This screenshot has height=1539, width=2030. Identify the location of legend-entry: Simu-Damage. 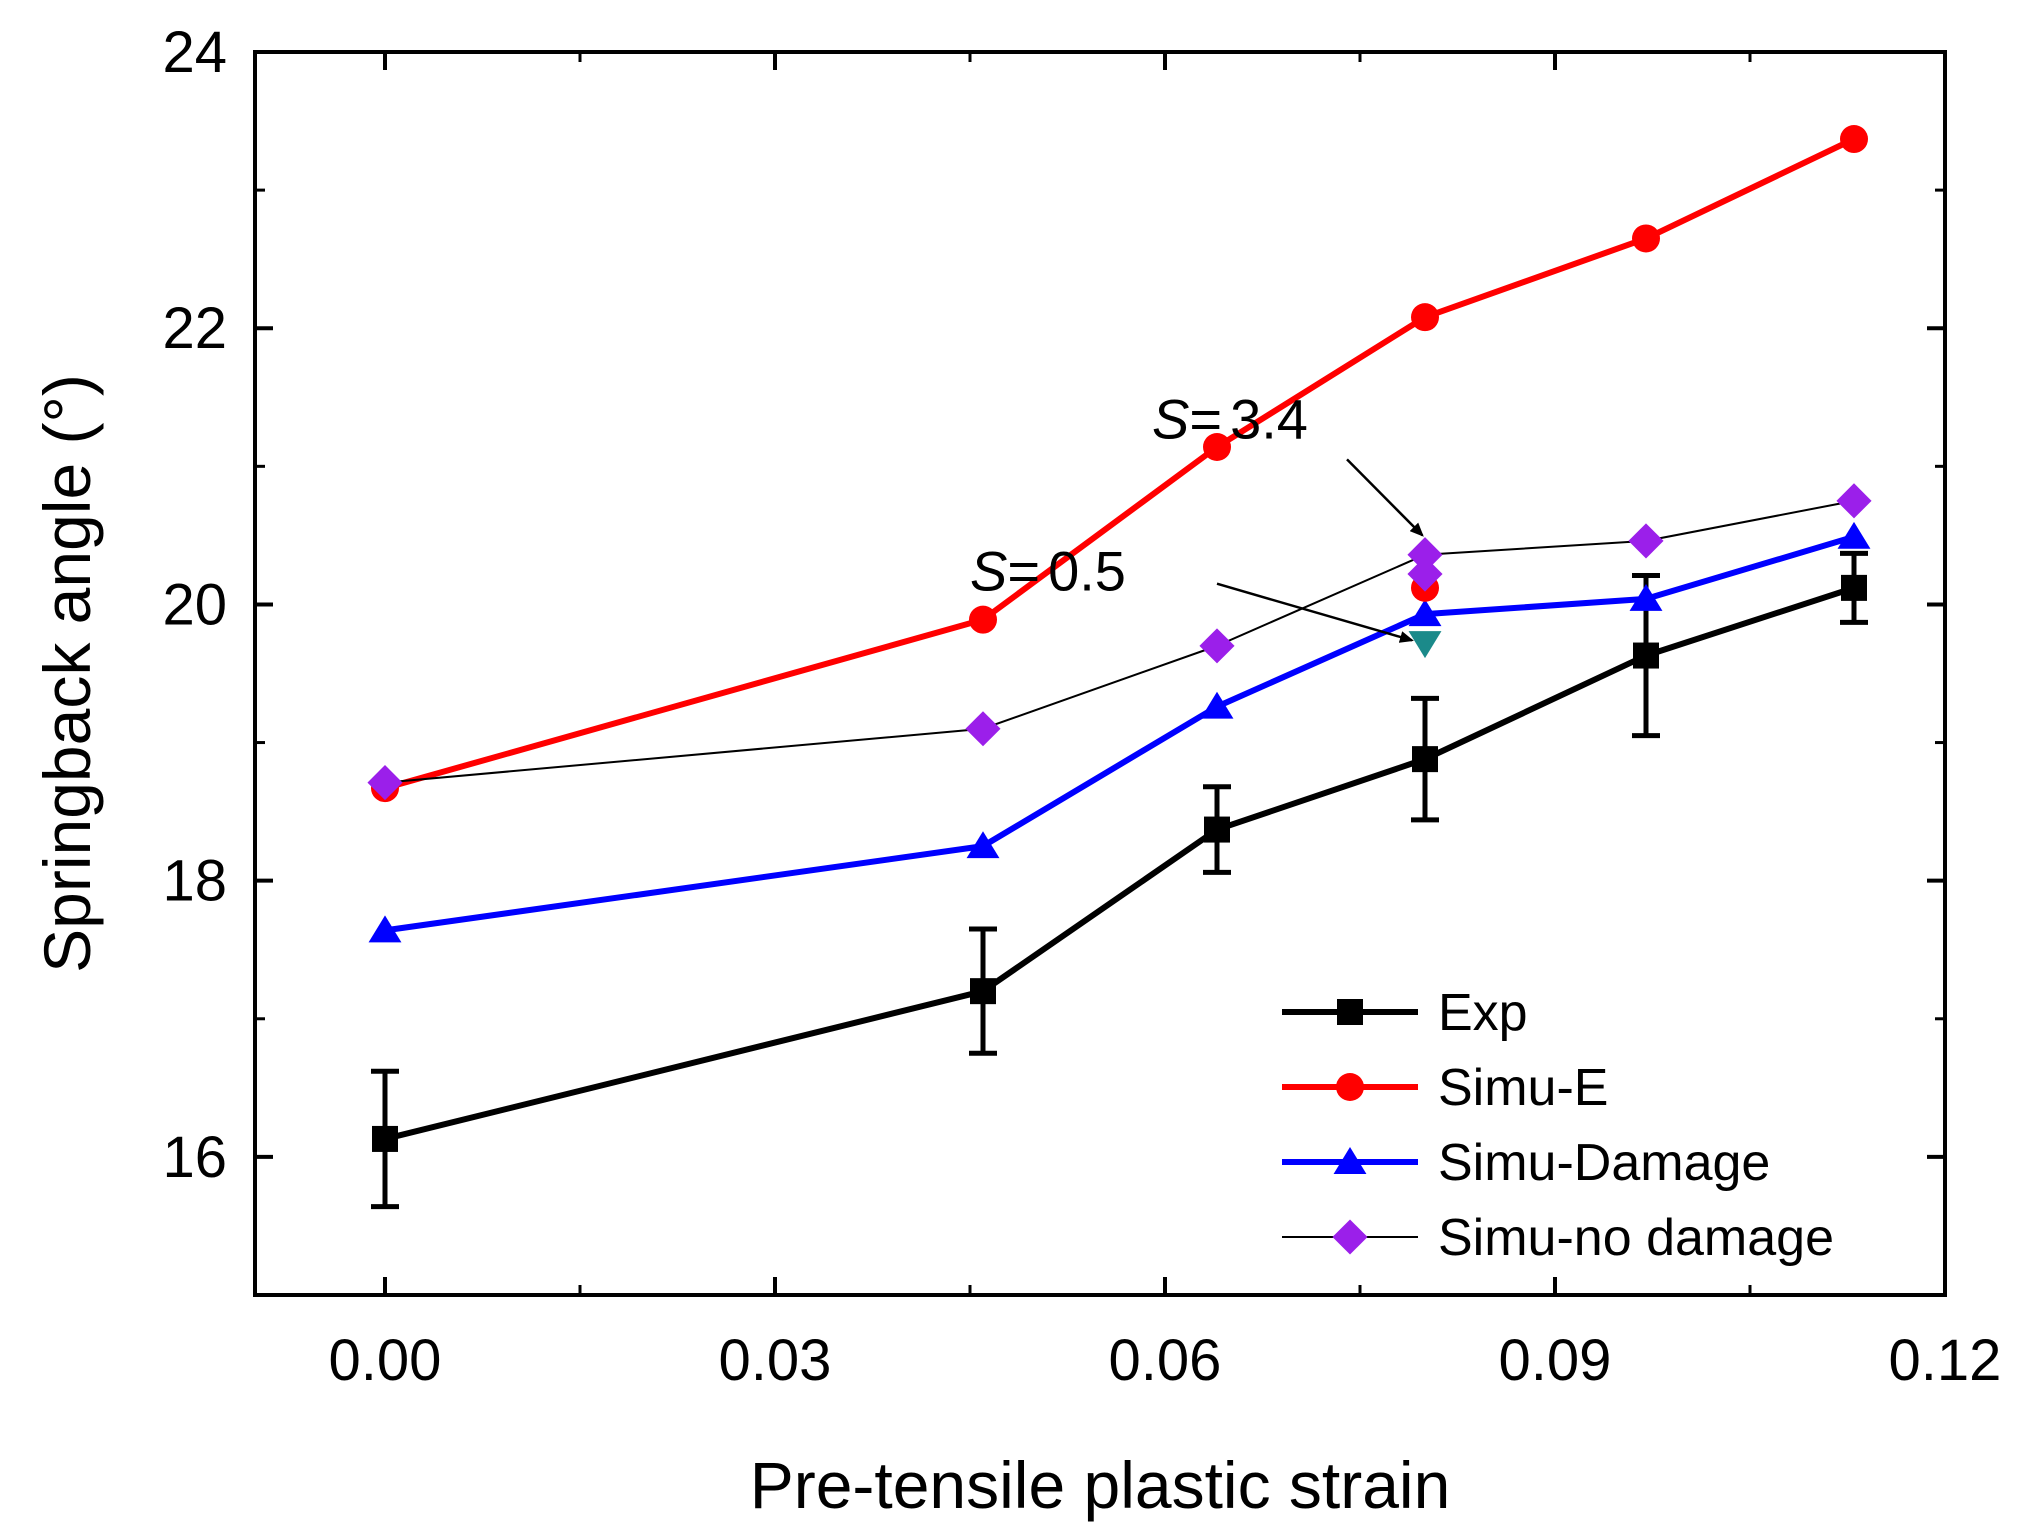
(1604, 1163).